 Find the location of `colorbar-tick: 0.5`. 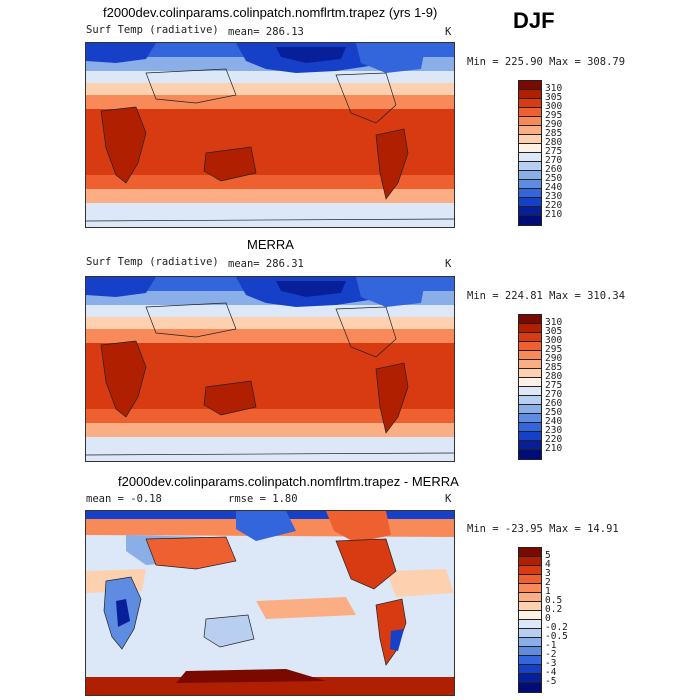

colorbar-tick: 0.5 is located at coordinates (554, 600).